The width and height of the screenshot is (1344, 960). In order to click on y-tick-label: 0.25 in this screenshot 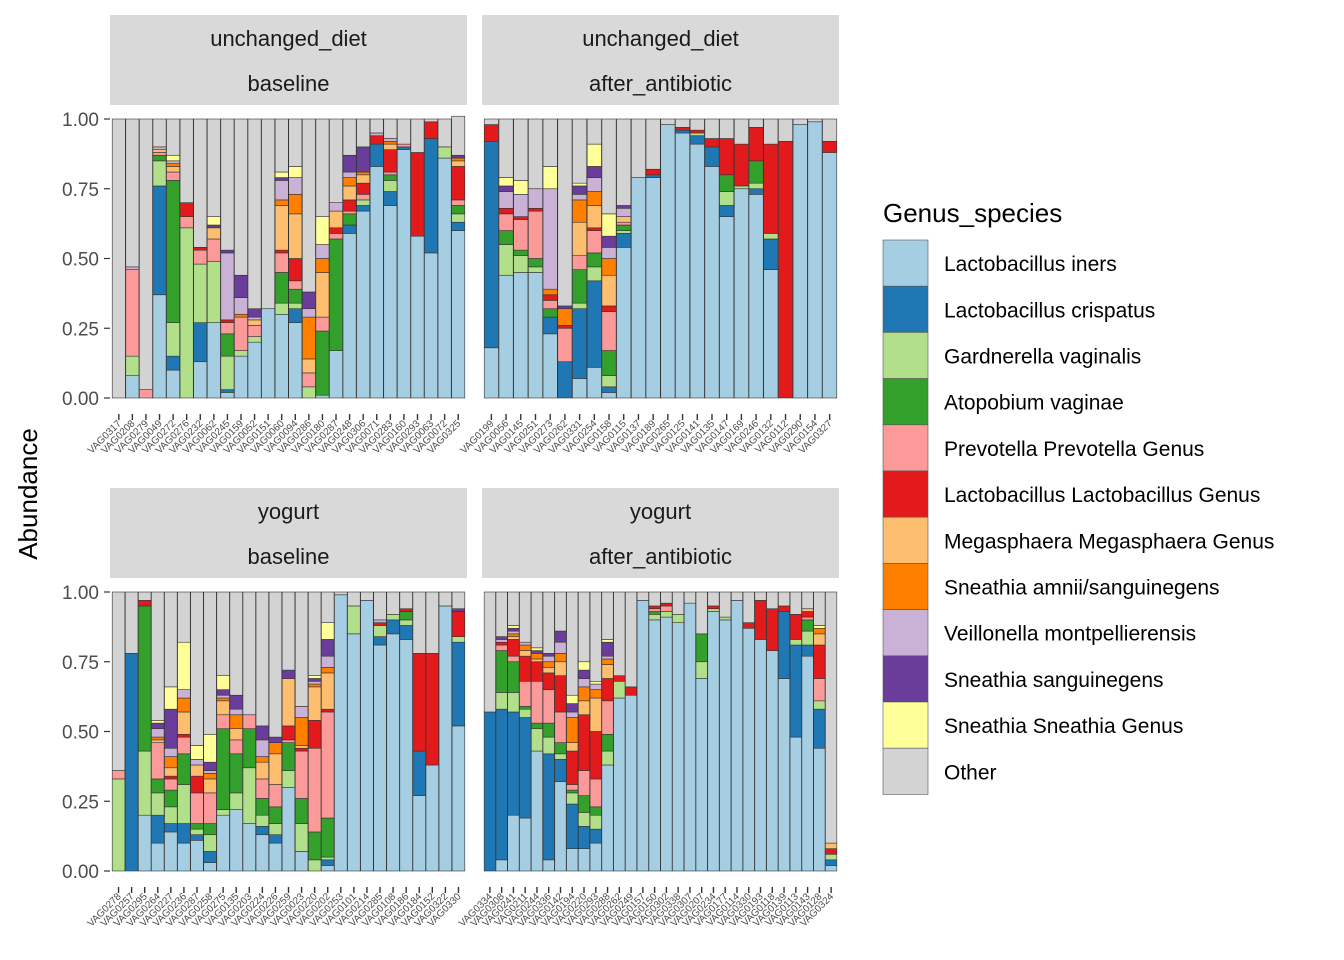, I will do `click(80, 802)`.